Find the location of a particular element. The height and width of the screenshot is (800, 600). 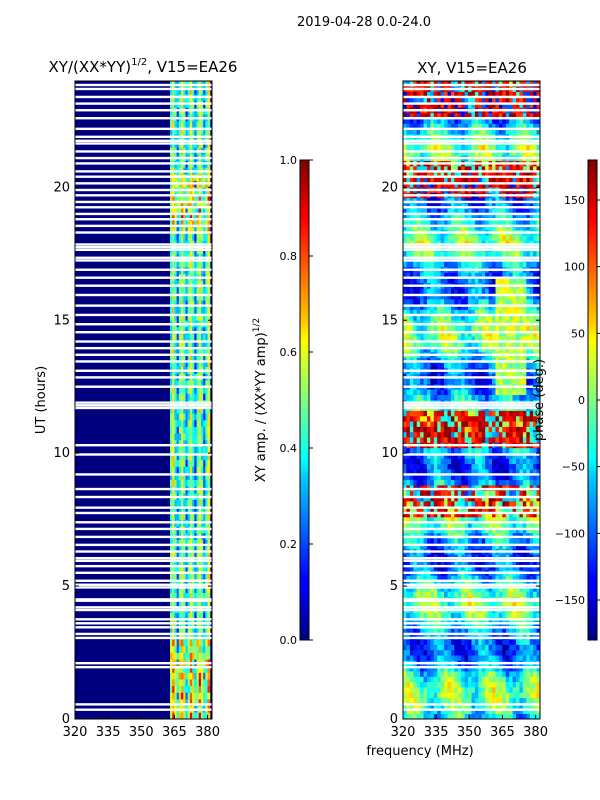

x-tick-label: 320 is located at coordinates (75, 732).